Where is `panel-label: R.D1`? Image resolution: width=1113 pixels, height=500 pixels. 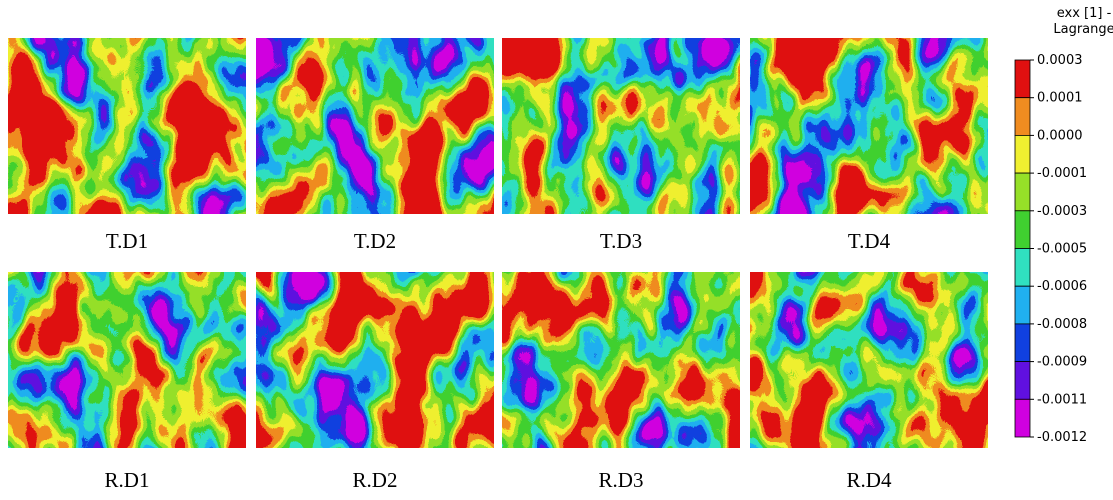 panel-label: R.D1 is located at coordinates (127, 480).